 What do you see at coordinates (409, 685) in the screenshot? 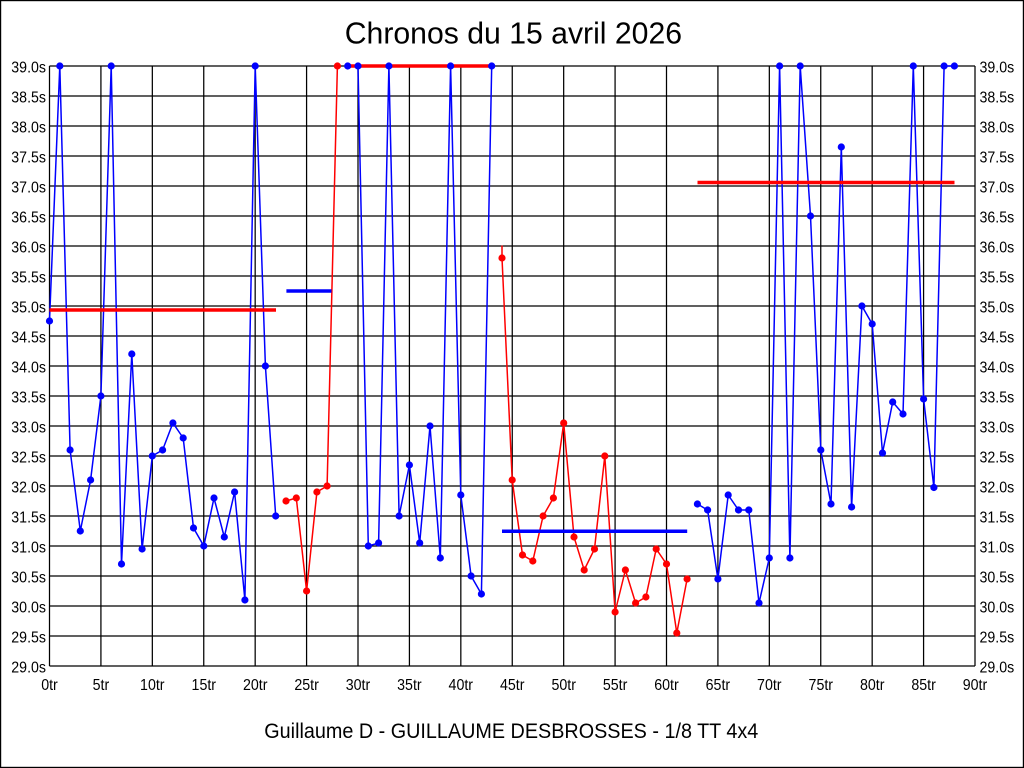
I see `svg-text: 35tr` at bounding box center [409, 685].